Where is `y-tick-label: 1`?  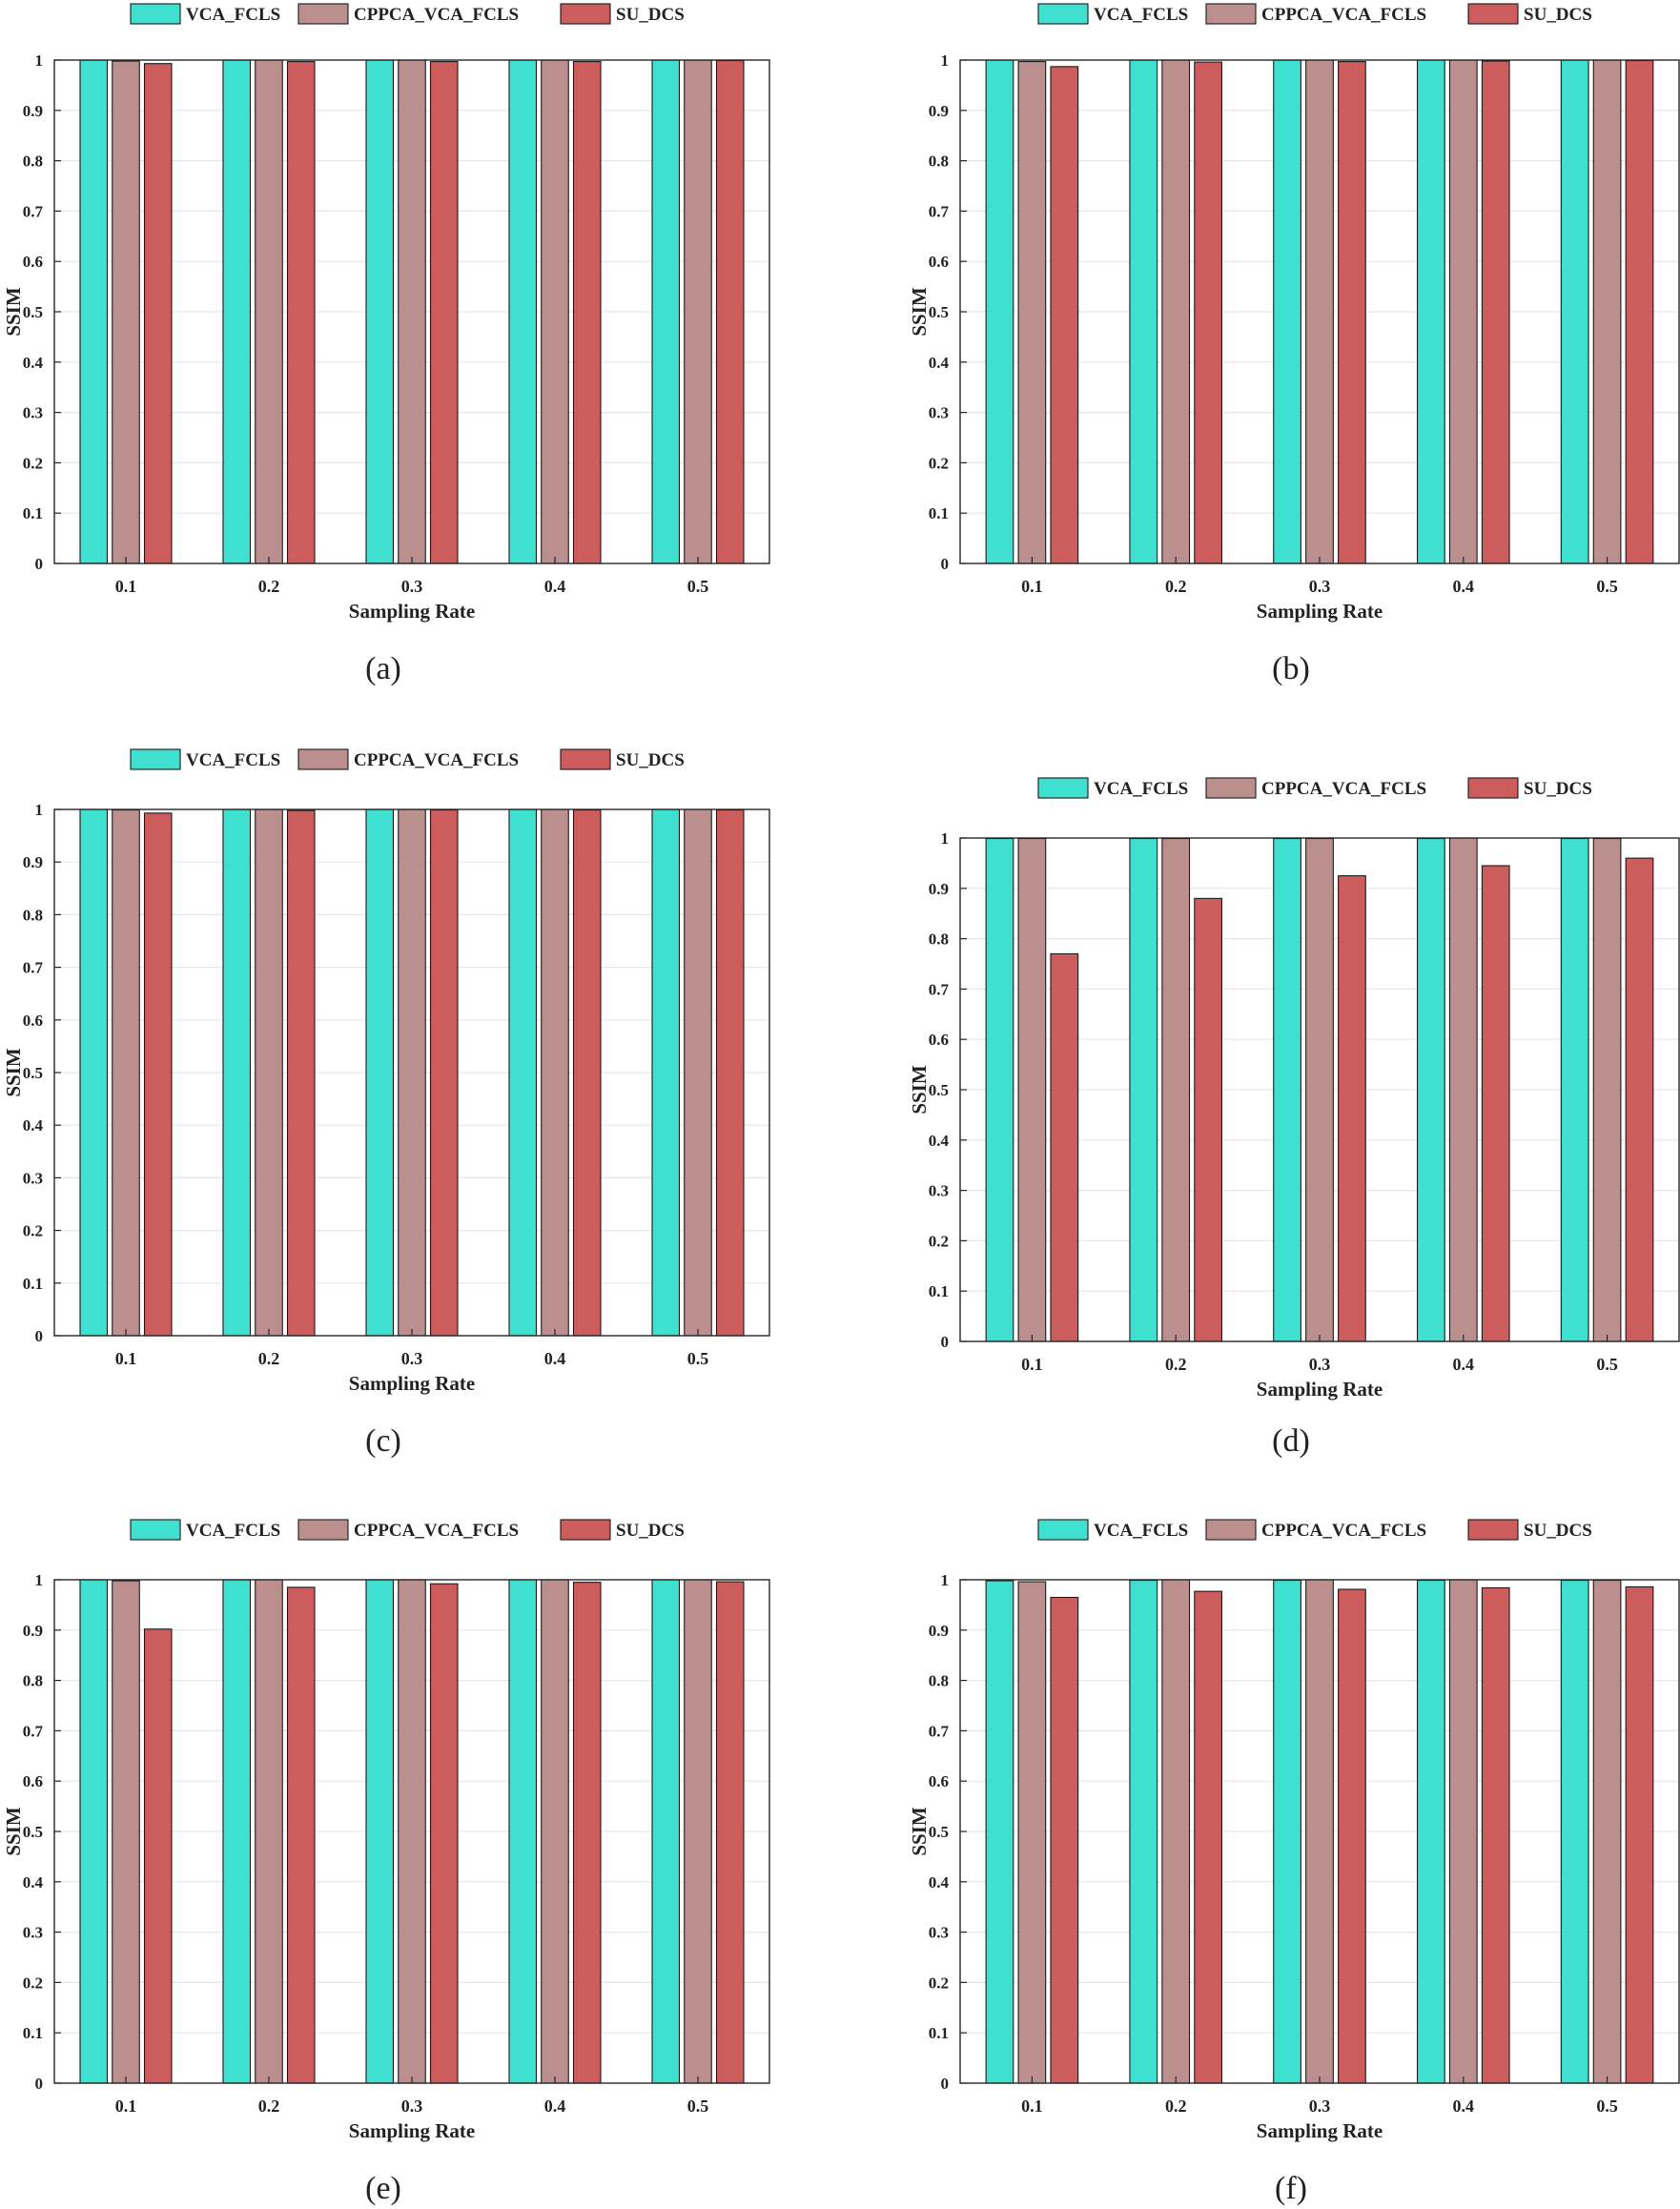 y-tick-label: 1 is located at coordinates (946, 838).